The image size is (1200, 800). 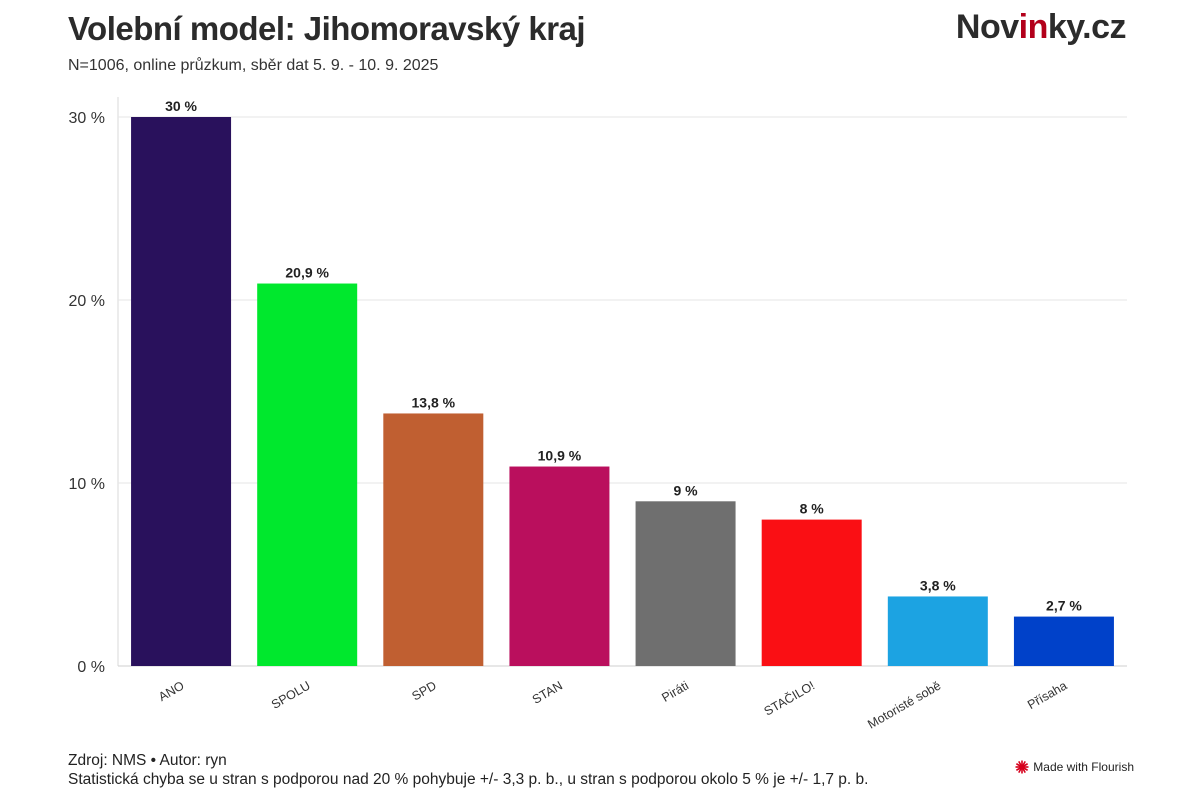 What do you see at coordinates (327, 28) in the screenshot?
I see `chart-title: Volební model: Jihomoravský kraj` at bounding box center [327, 28].